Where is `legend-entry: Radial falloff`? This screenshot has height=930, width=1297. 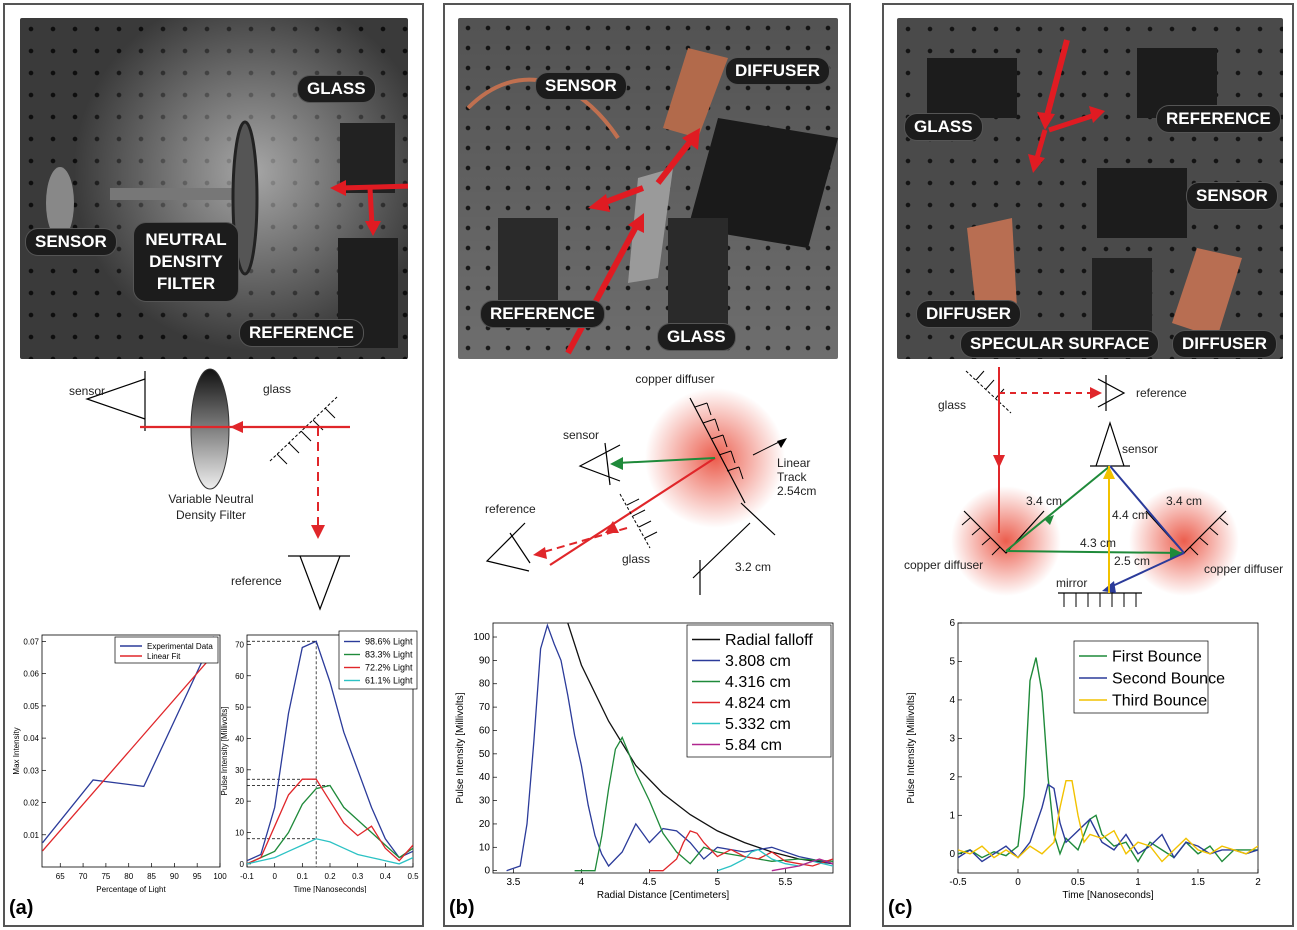 legend-entry: Radial falloff is located at coordinates (769, 640).